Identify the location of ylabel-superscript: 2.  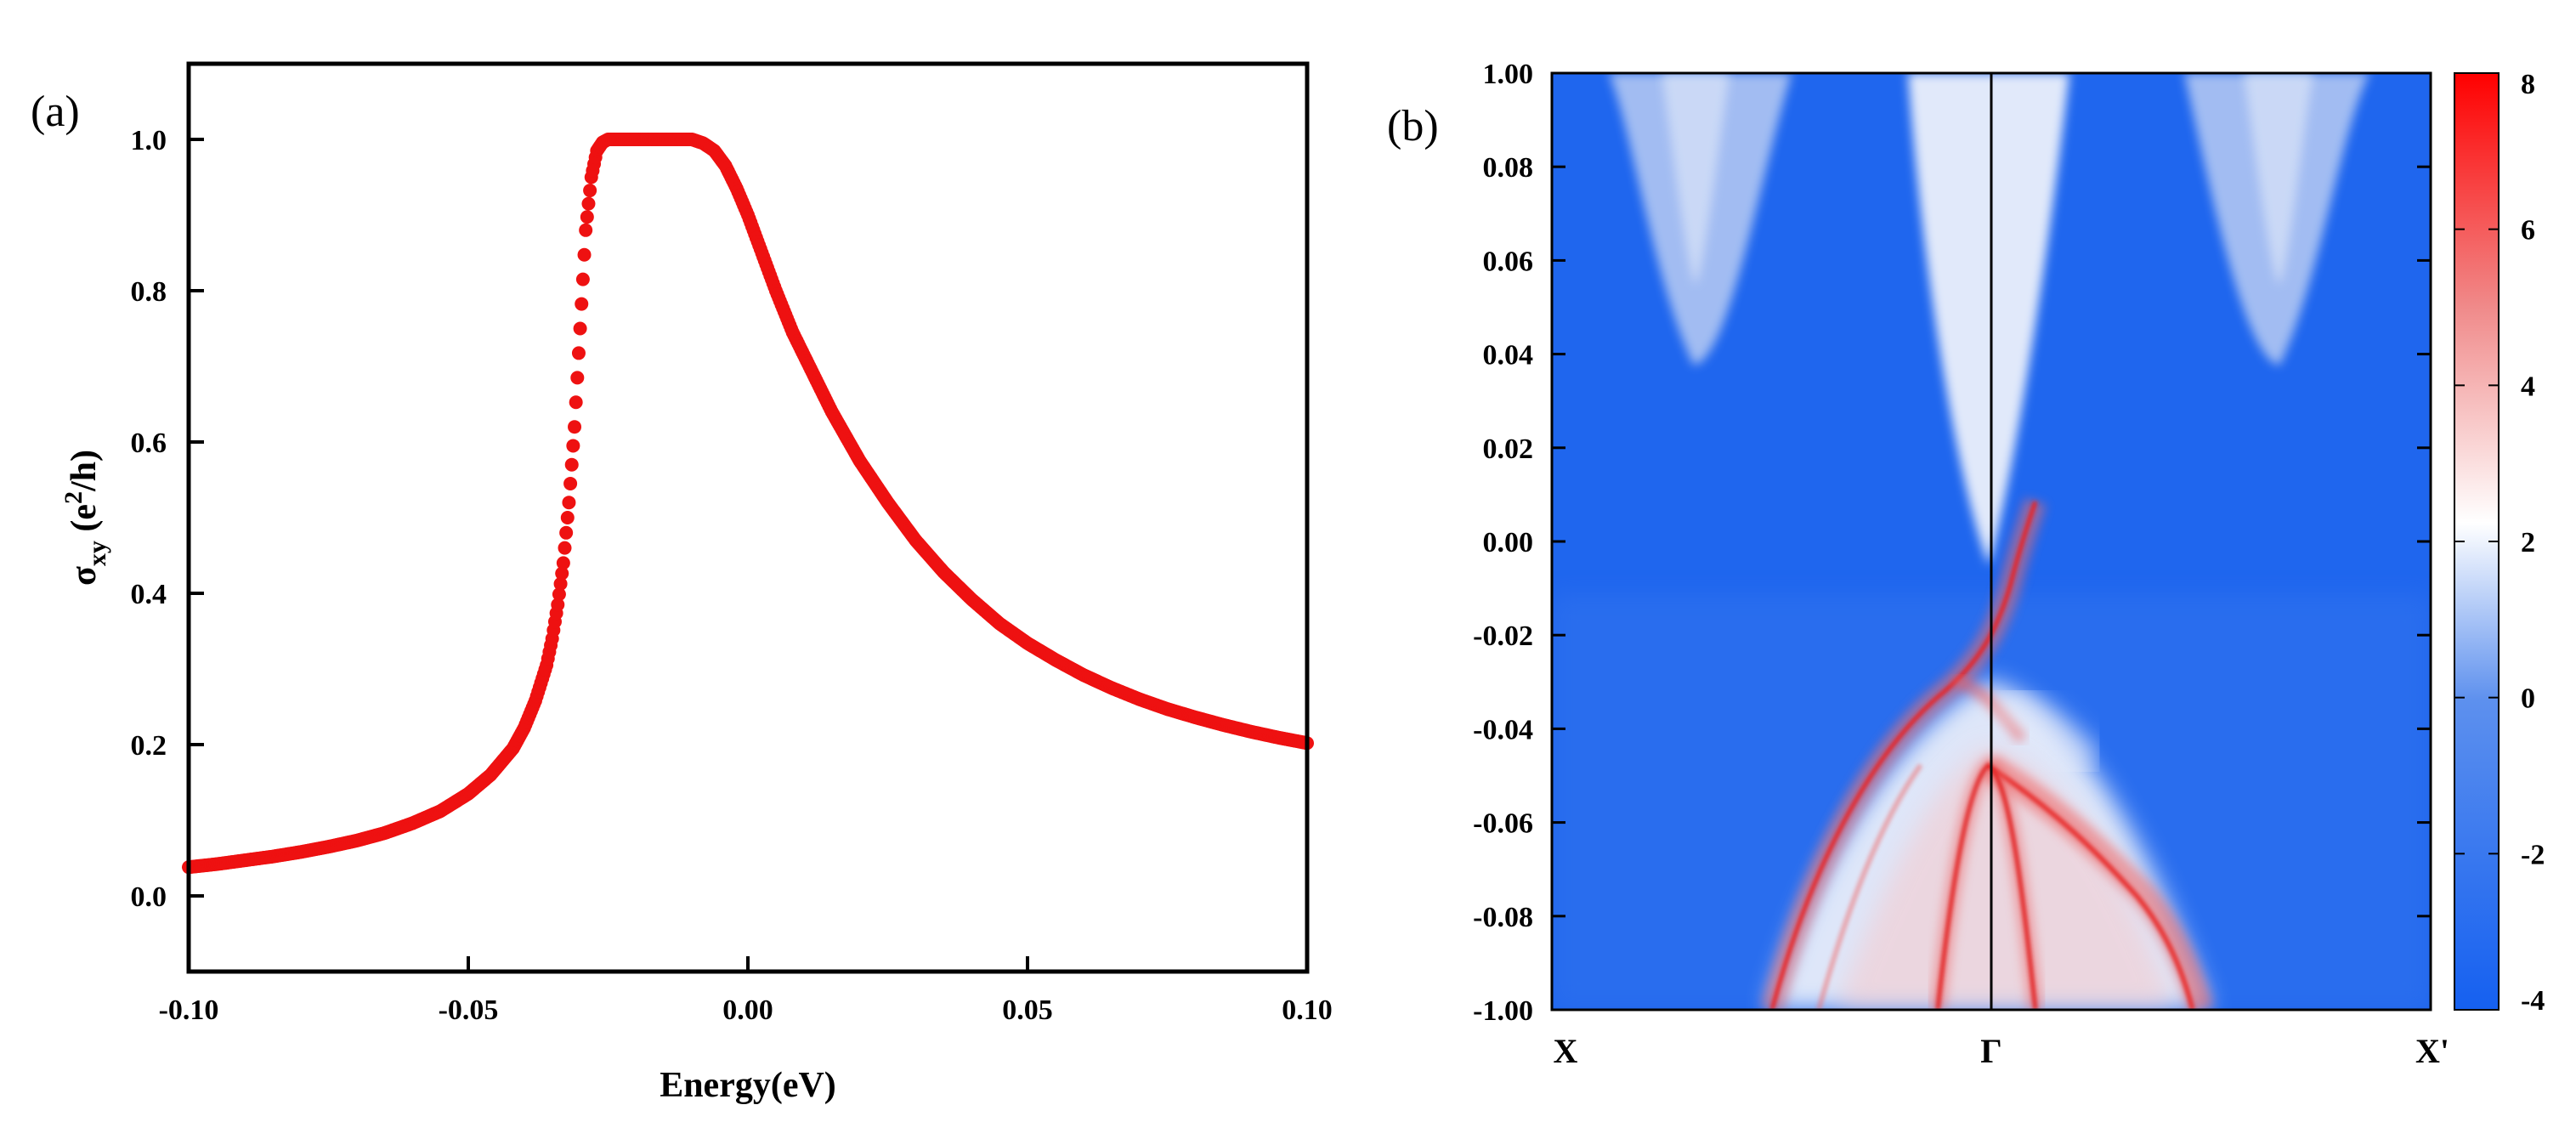
(73, 498).